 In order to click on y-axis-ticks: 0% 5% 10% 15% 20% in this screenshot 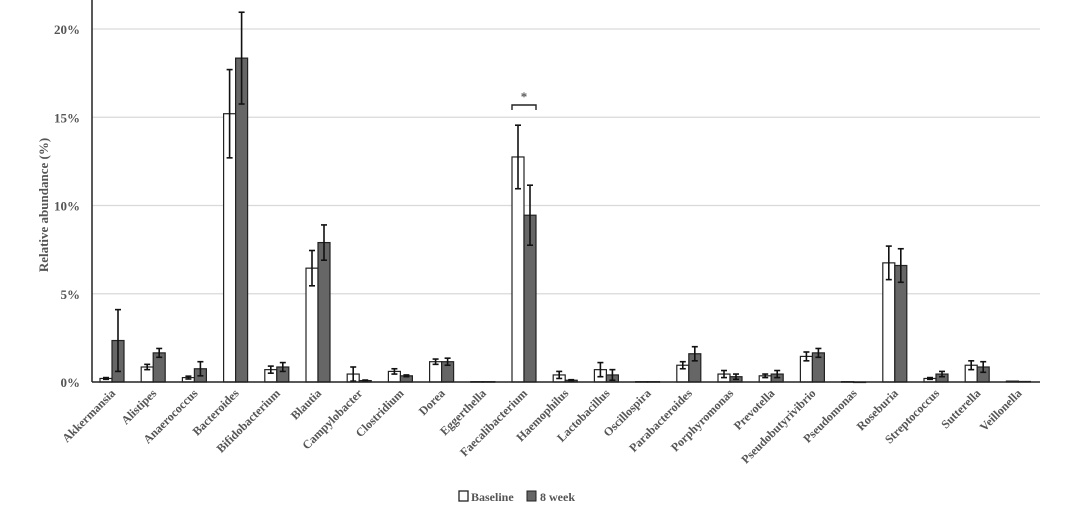, I will do `click(67, 206)`.